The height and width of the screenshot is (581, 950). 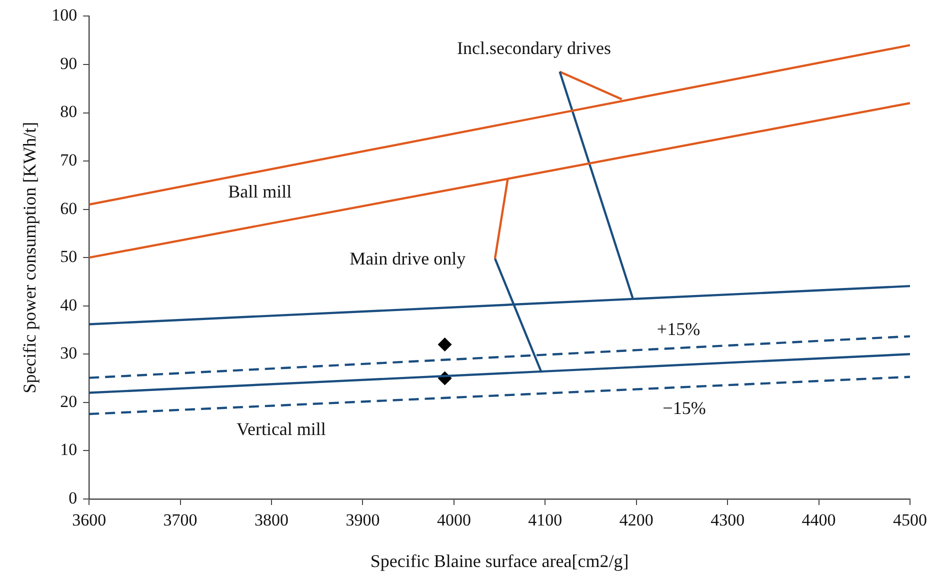 What do you see at coordinates (180, 520) in the screenshot?
I see `x-tick-label: 3700` at bounding box center [180, 520].